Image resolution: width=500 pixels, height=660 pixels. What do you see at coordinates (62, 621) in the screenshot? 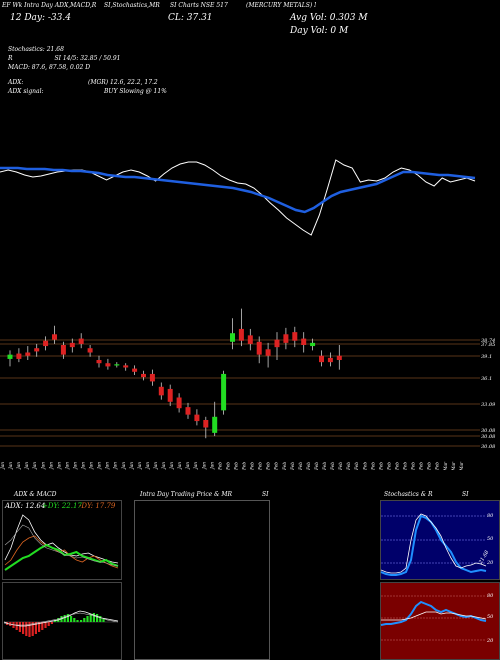
I see `macd-panel` at bounding box center [62, 621].